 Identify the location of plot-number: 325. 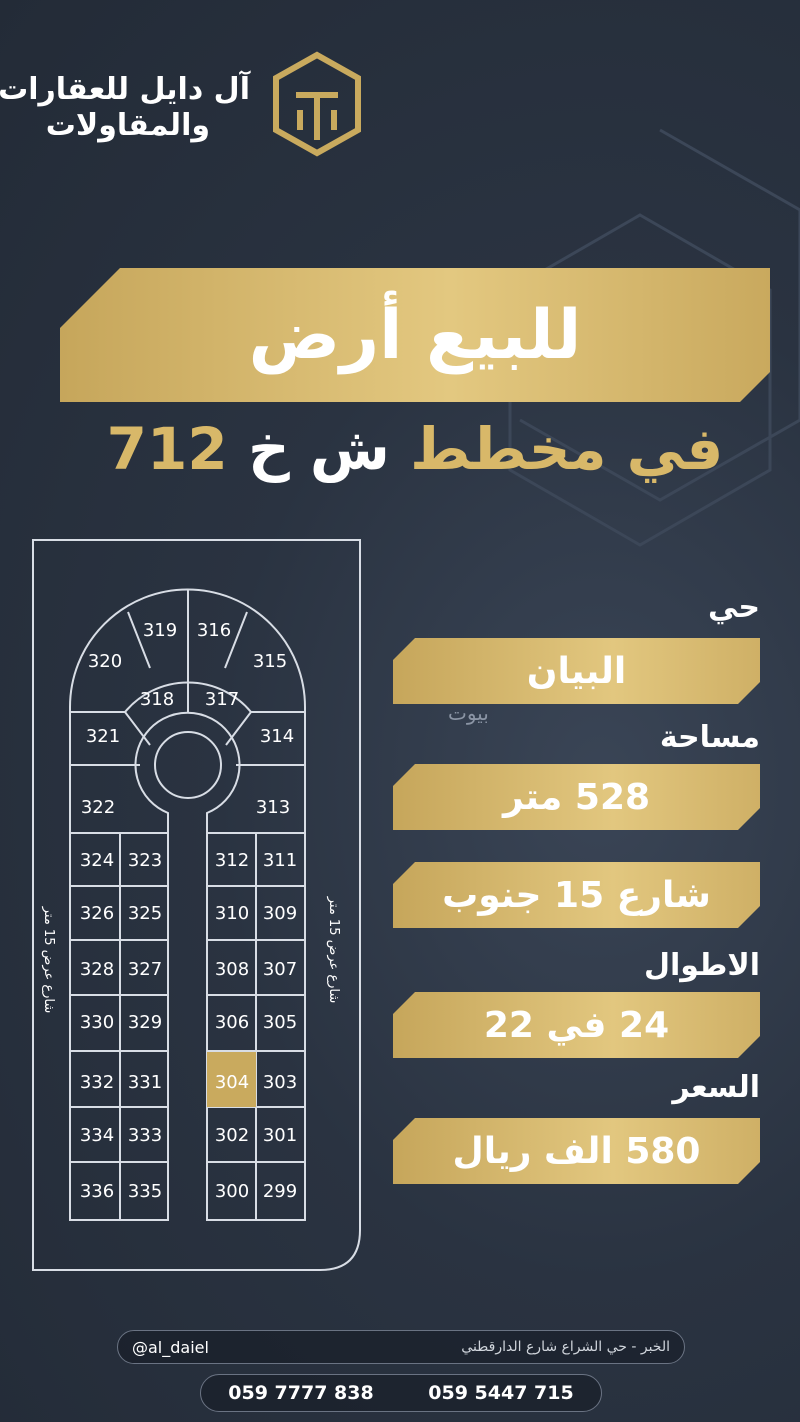
(145, 913).